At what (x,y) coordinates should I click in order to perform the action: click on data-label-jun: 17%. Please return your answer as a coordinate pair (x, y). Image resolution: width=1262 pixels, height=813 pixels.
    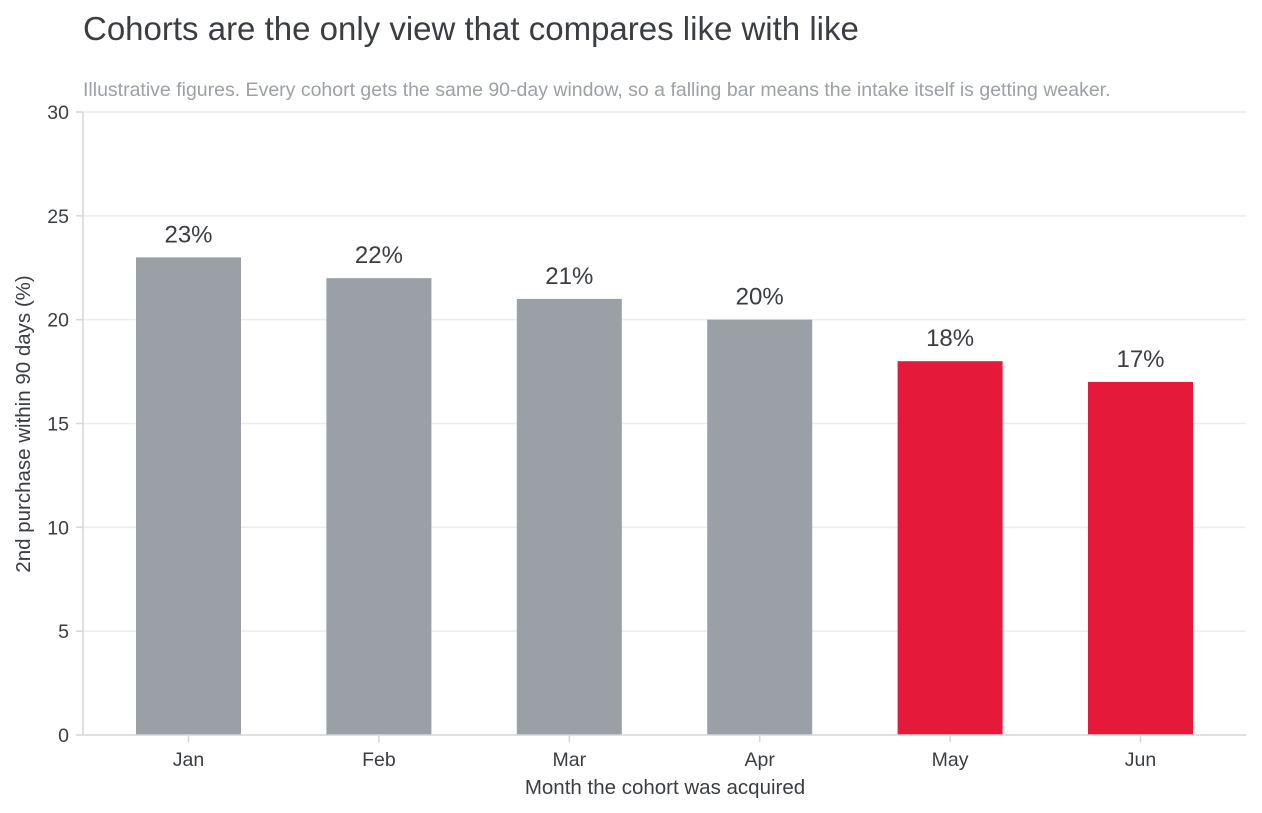
    Looking at the image, I should click on (1140, 359).